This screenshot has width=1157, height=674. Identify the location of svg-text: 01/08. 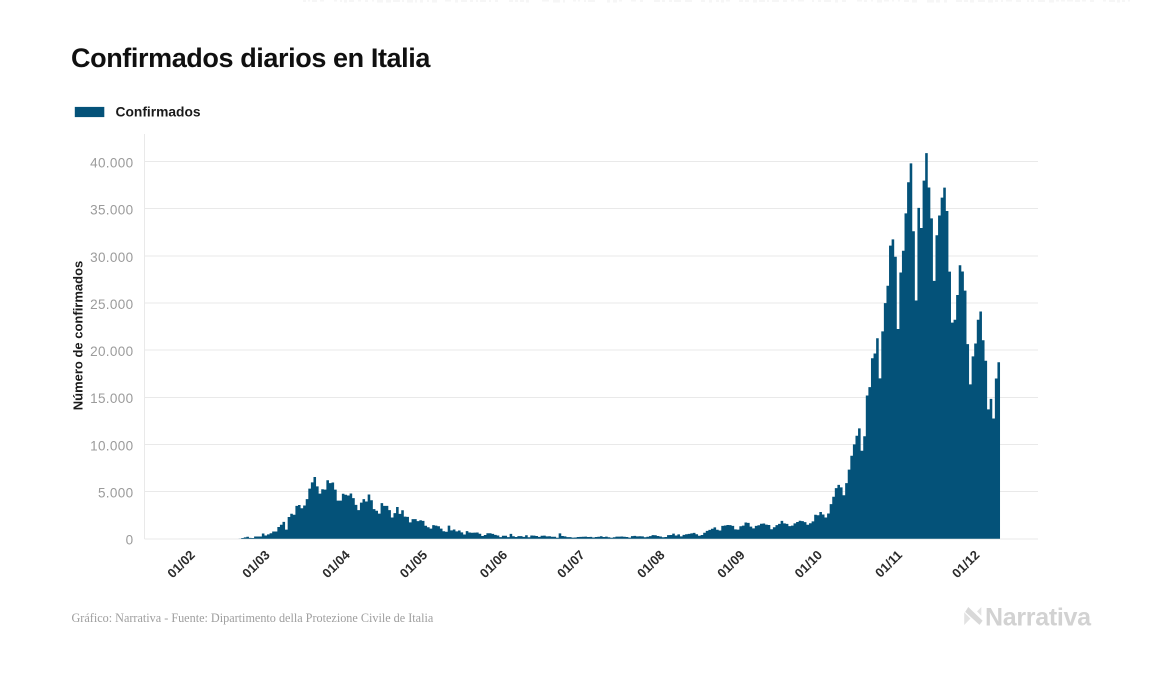
(651, 564).